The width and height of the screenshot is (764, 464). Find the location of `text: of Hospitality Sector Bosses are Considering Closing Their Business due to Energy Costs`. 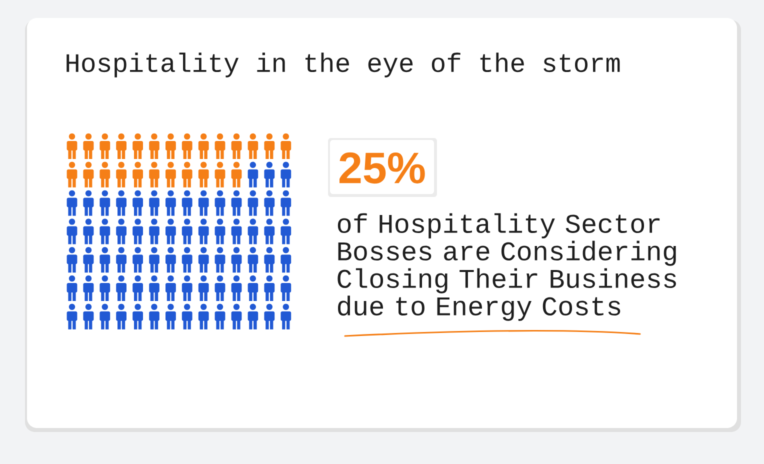

text: of Hospitality Sector Bosses are Considering Closing Their Business due to Energy Costs is located at coordinates (507, 267).